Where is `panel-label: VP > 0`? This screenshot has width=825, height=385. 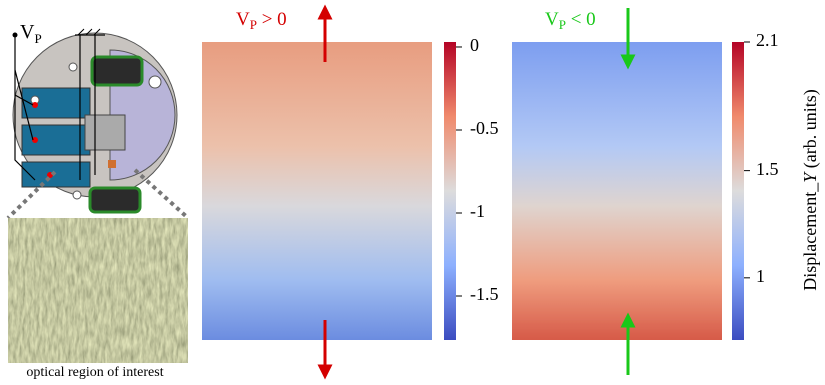
panel-label: VP > 0 is located at coordinates (261, 20).